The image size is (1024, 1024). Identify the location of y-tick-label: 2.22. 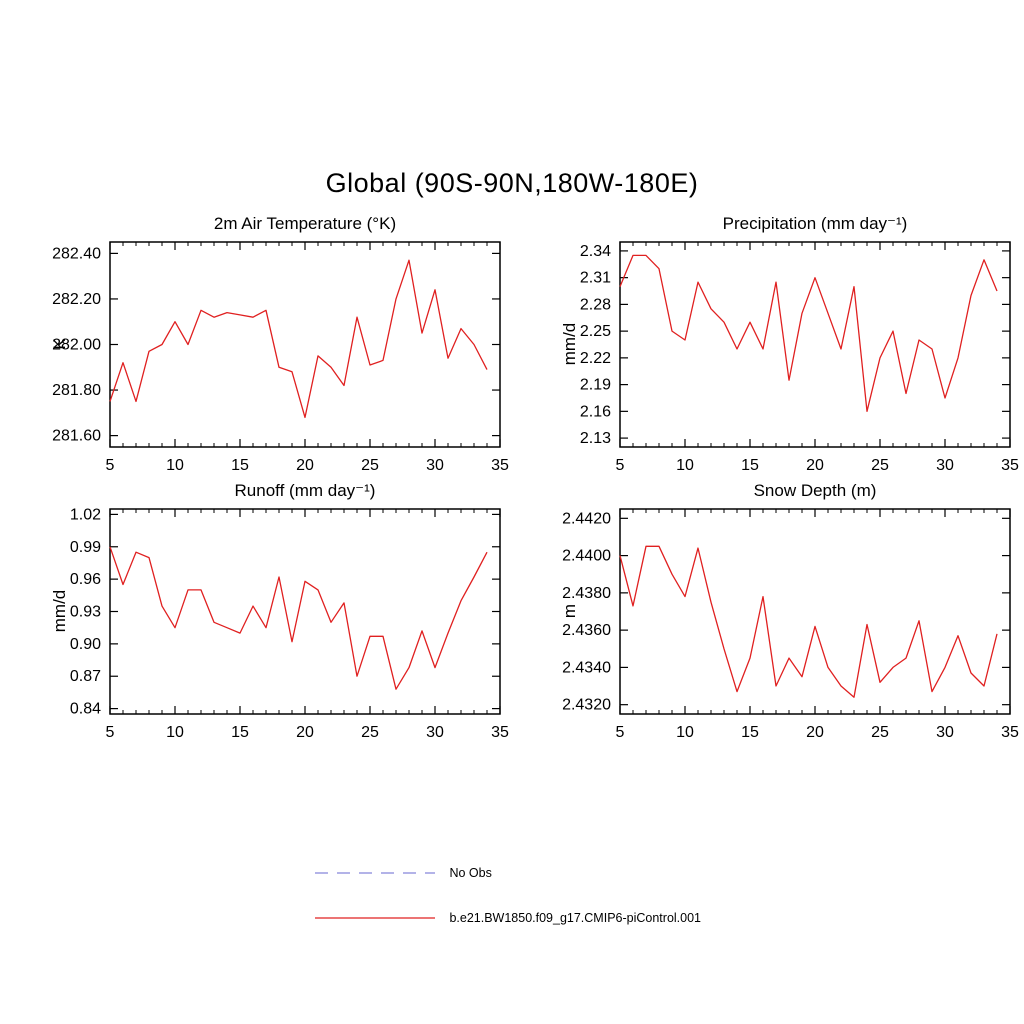
(595, 358).